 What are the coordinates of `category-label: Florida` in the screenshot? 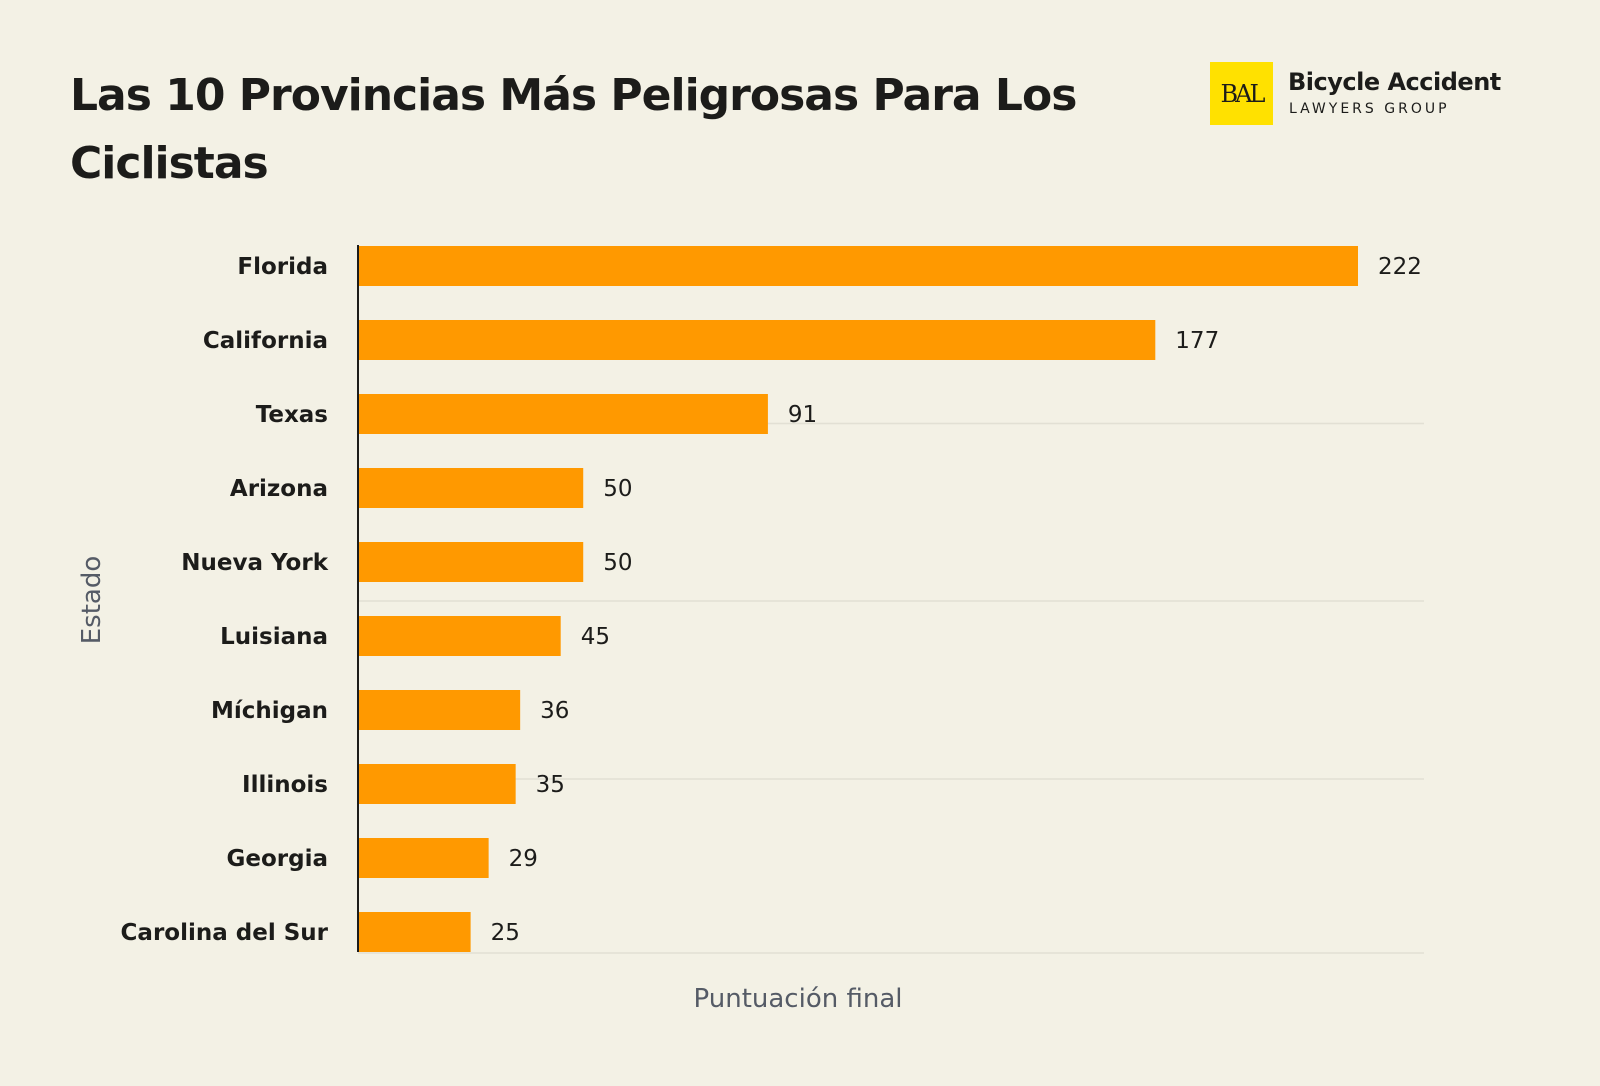 It's located at (282, 267).